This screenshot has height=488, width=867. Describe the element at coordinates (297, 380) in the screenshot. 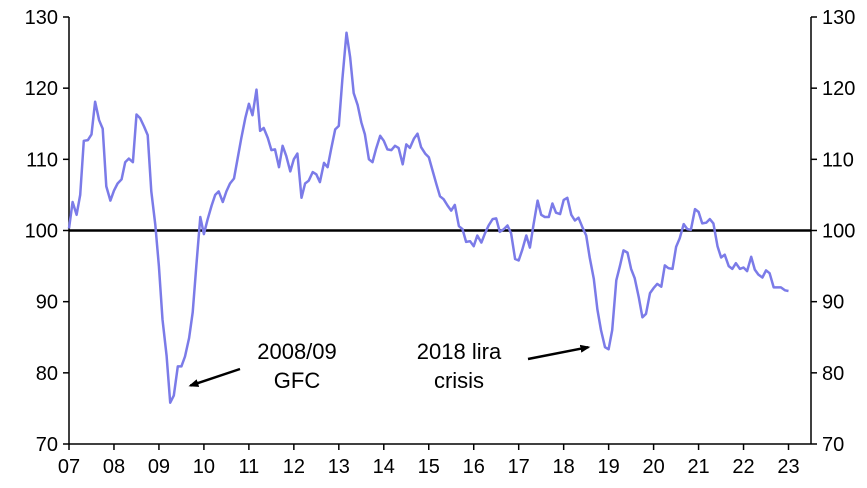

I see `annotation-gfc-line-2: GFC` at that location.